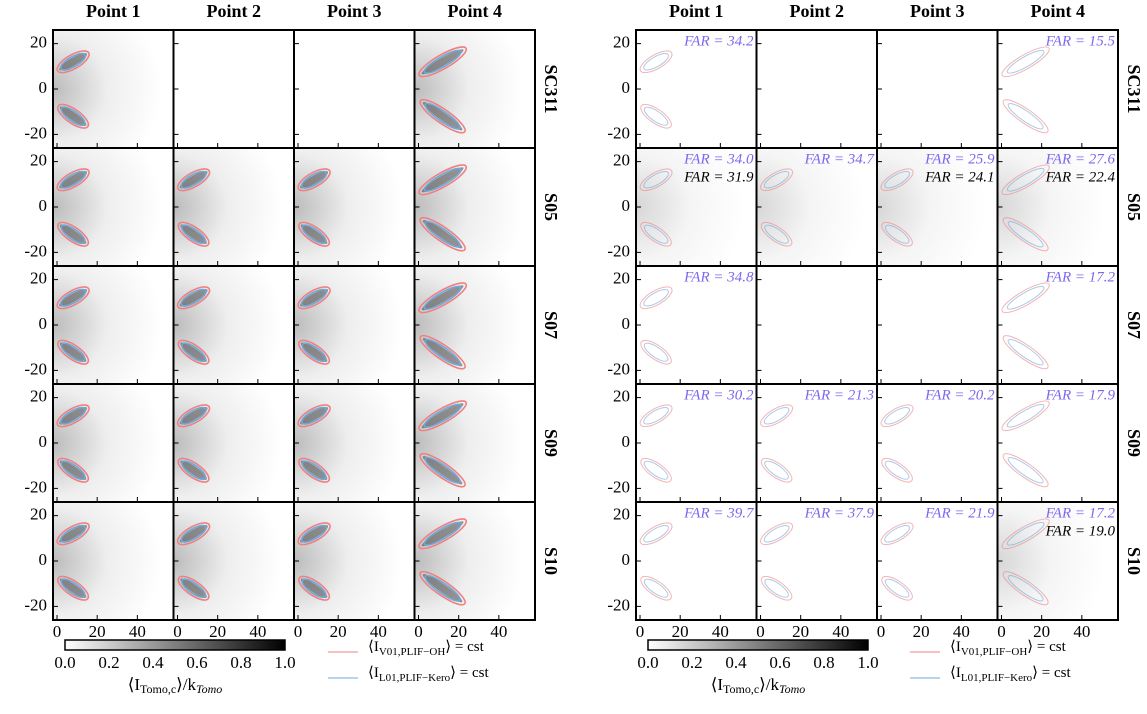 The height and width of the screenshot is (714, 1147). Describe the element at coordinates (1134, 443) in the screenshot. I see `row-label: S09` at that location.